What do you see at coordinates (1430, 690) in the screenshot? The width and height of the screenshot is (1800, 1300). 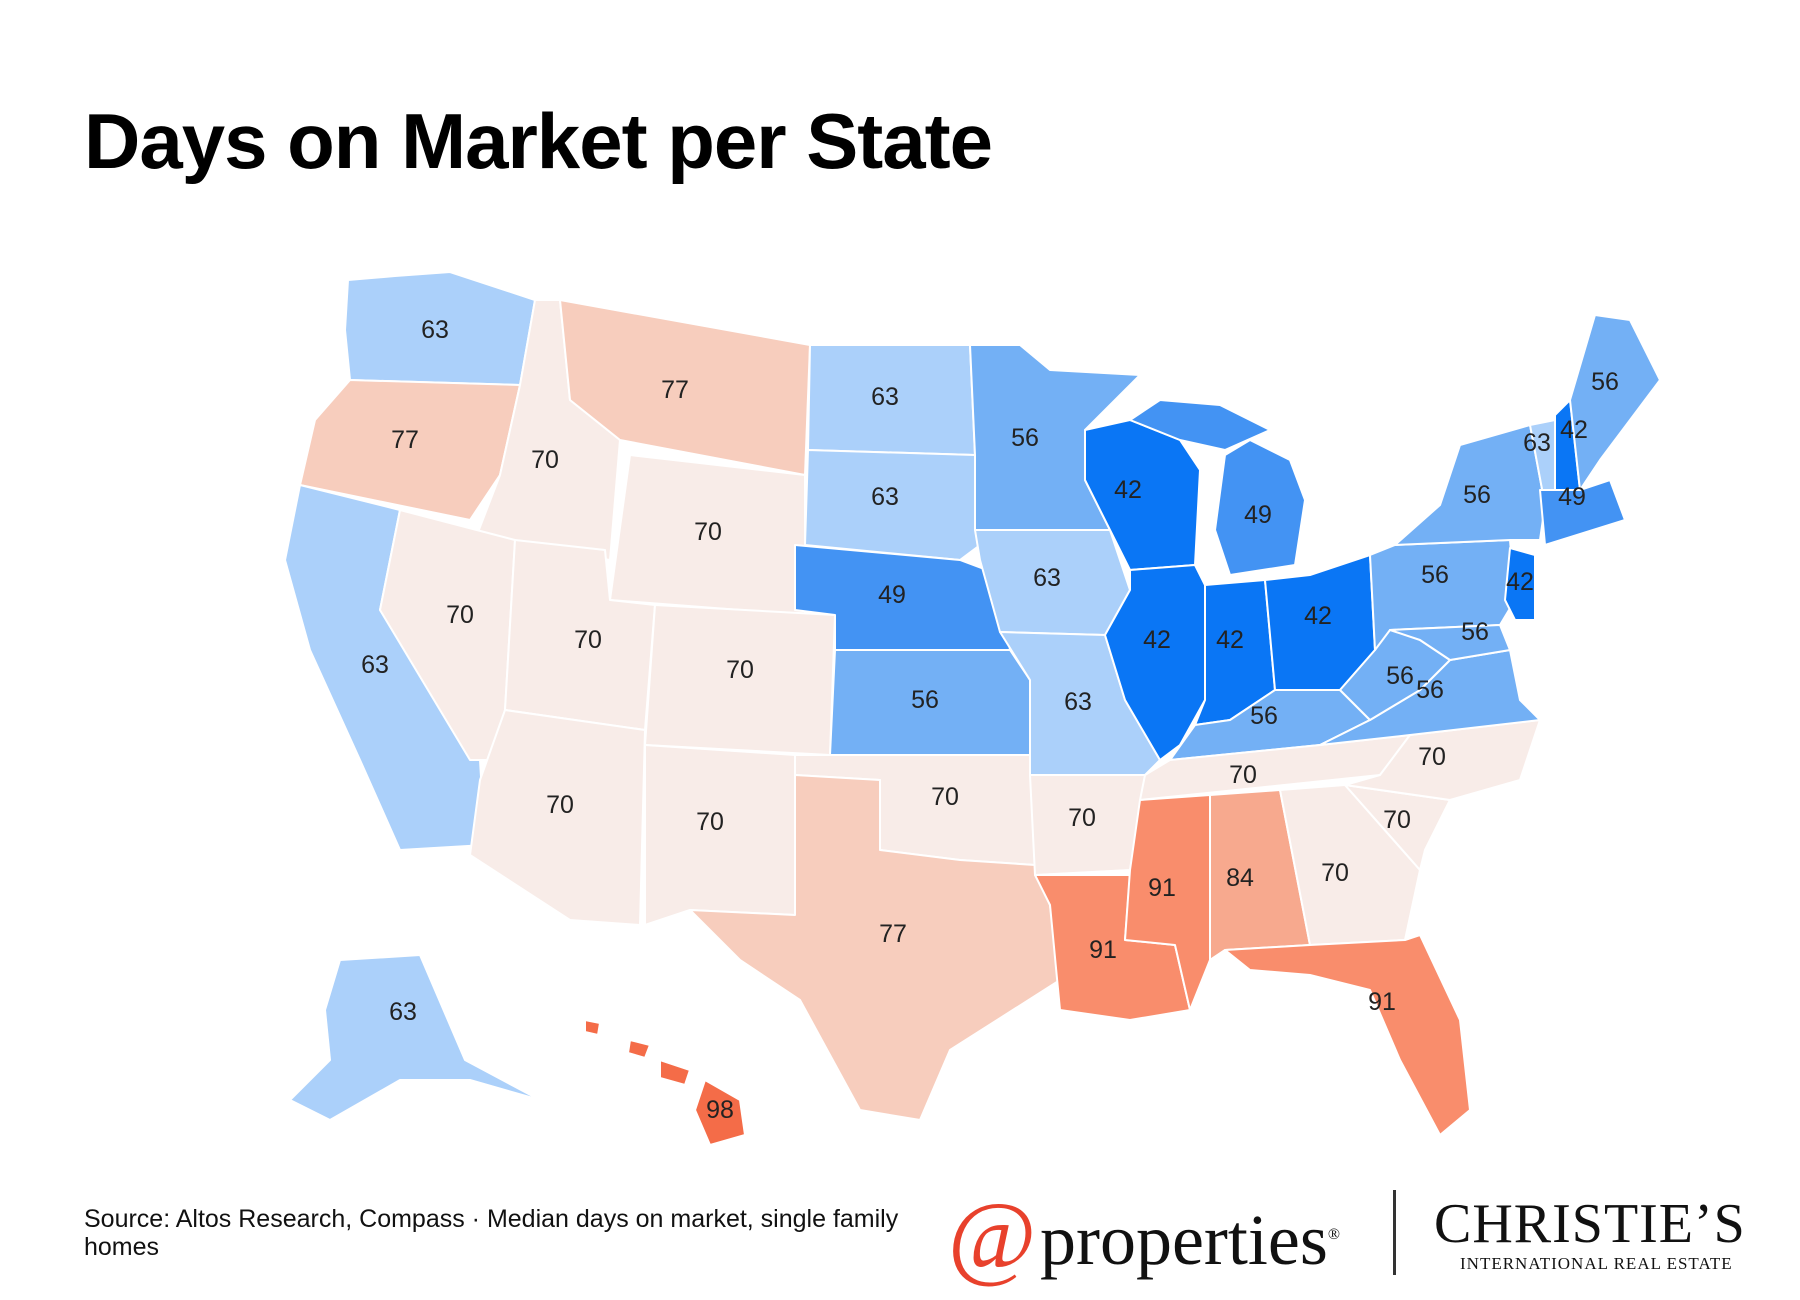 I see `label-va: 56` at bounding box center [1430, 690].